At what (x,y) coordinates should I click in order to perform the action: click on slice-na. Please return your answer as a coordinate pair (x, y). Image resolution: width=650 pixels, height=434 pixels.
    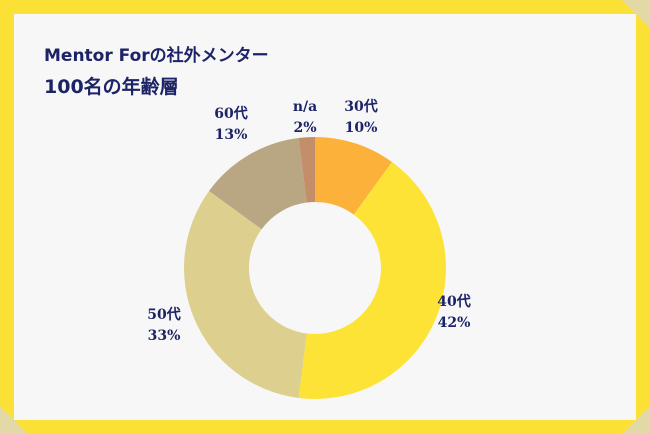
    Looking at the image, I should click on (306, 170).